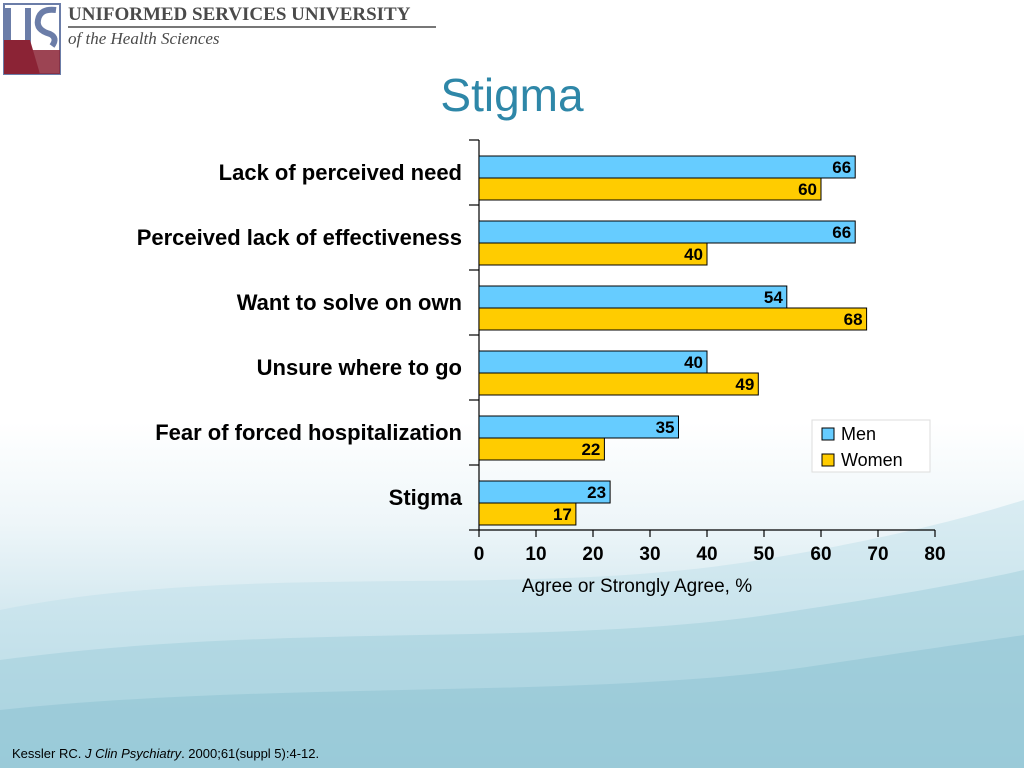 The height and width of the screenshot is (768, 1024). What do you see at coordinates (596, 492) in the screenshot?
I see `data-label: 23` at bounding box center [596, 492].